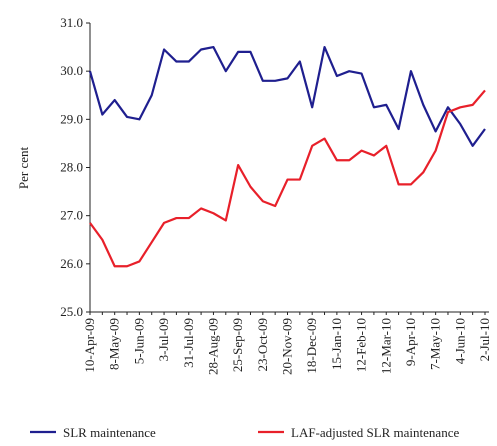 This screenshot has height=446, width=497. What do you see at coordinates (237, 345) in the screenshot?
I see `x-tick-label: 25-Sep-09` at bounding box center [237, 345].